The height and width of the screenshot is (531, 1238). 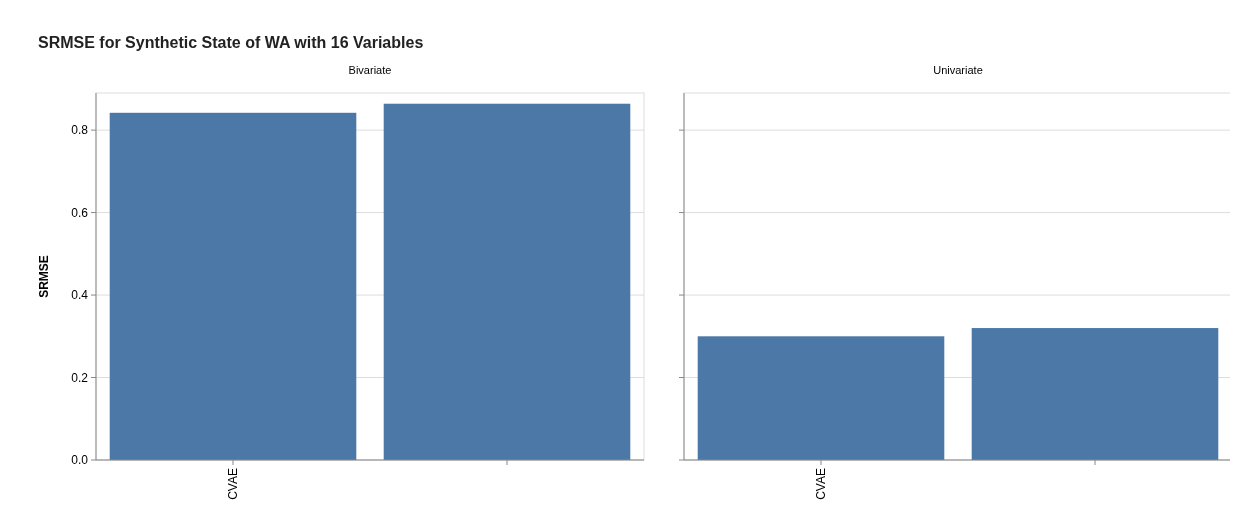 I want to click on y-tick-label: 0.0, so click(x=80, y=460).